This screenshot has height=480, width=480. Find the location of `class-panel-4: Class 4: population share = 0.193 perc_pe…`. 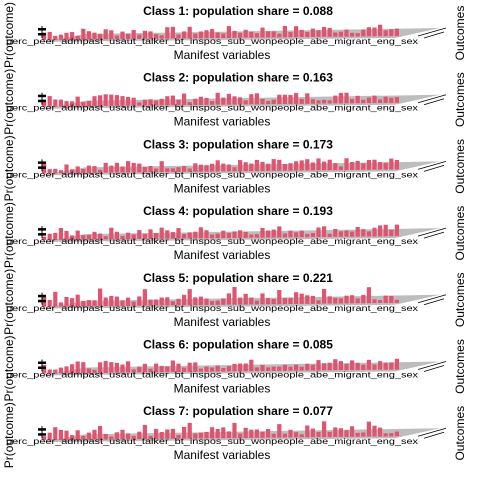

class-panel-4: Class 4: population share = 0.193 perc_pe… is located at coordinates (236, 233).